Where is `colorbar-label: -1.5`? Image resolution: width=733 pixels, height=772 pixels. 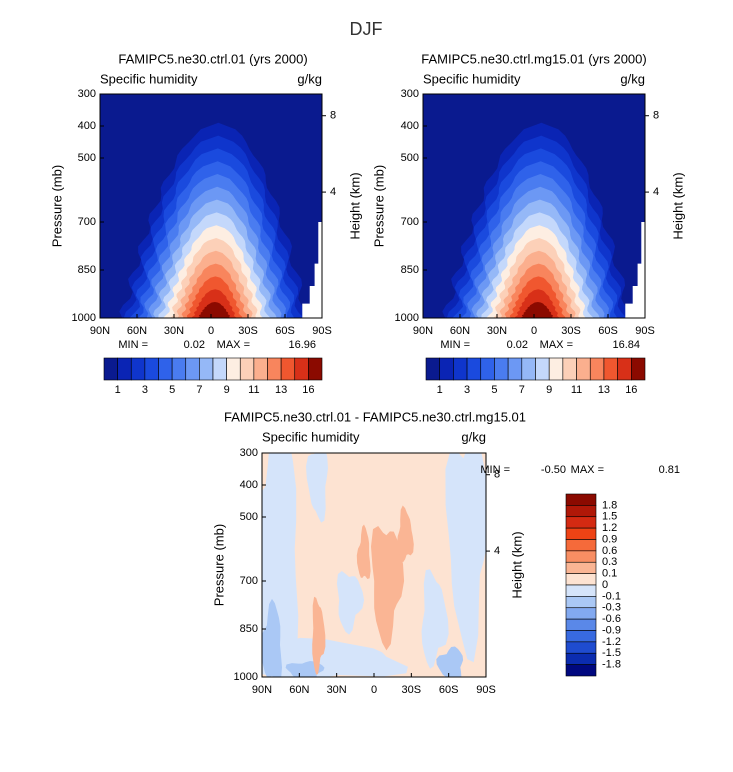
colorbar-label: -1.5 is located at coordinates (611, 653).